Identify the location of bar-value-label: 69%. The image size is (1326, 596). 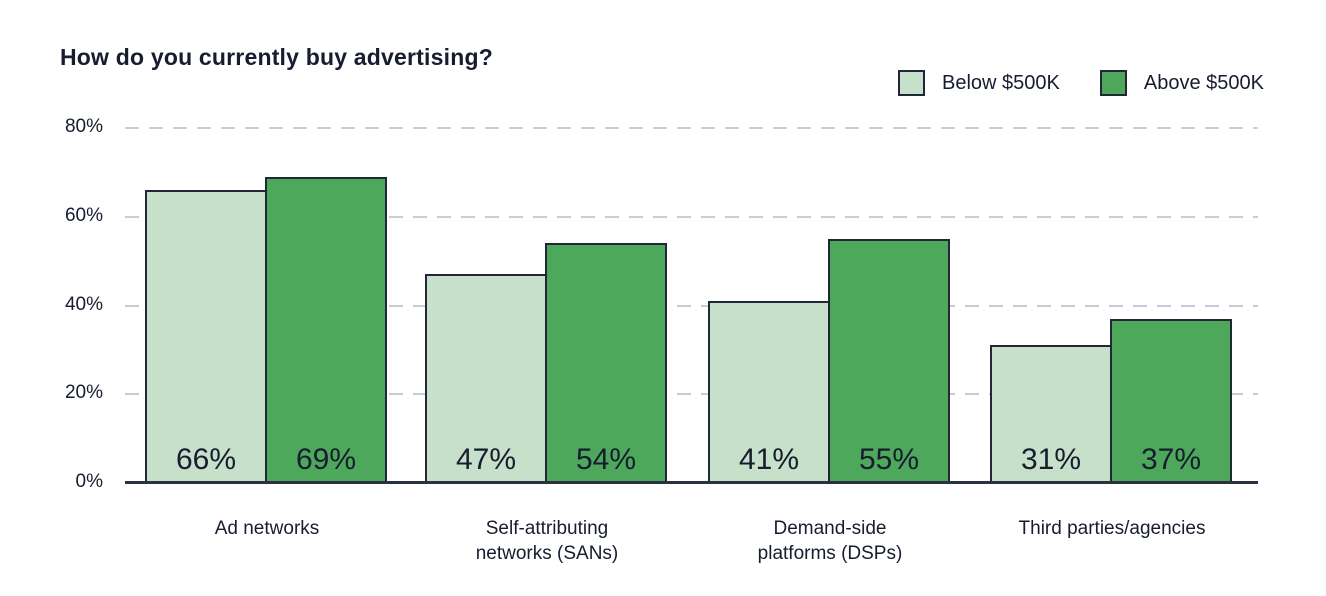
(326, 459).